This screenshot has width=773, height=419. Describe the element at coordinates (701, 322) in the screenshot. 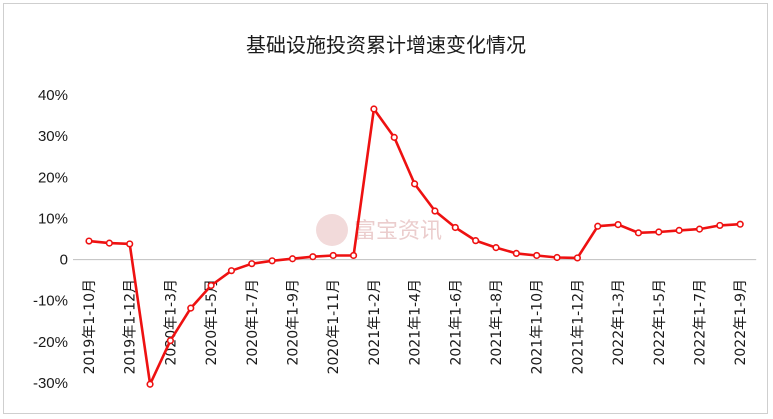

I see `x-tick-label: 2022年1-7月` at that location.